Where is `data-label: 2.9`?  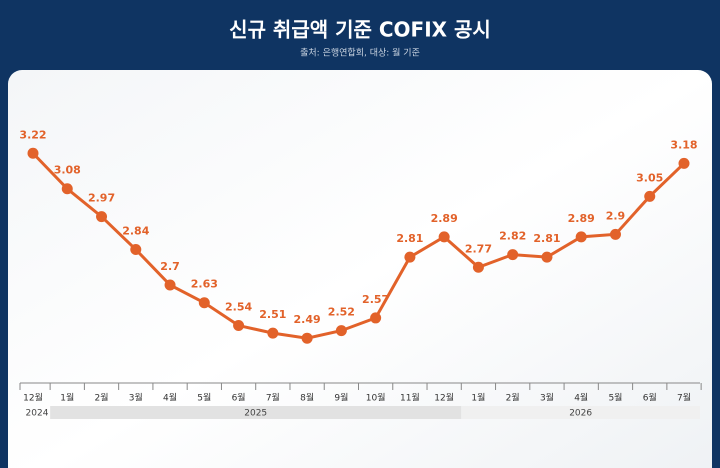
data-label: 2.9 is located at coordinates (616, 215).